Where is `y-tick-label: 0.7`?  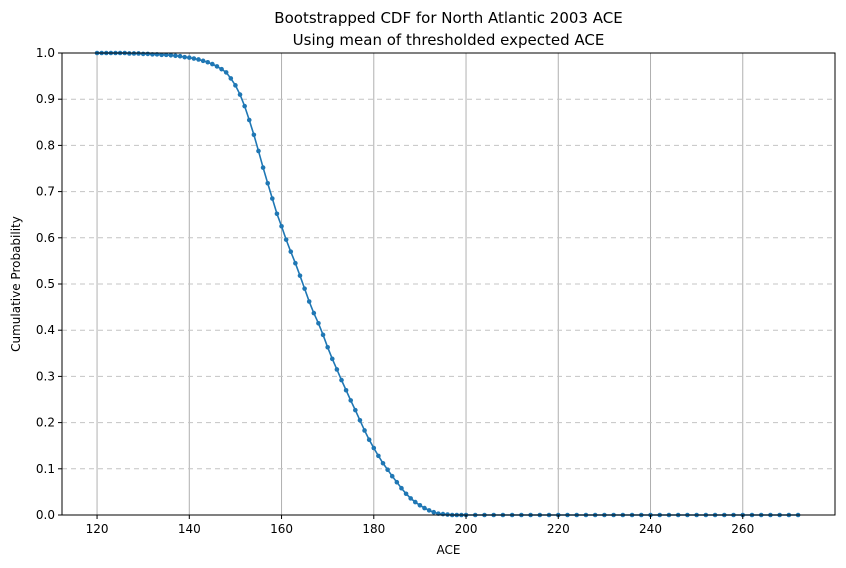
y-tick-label: 0.7 is located at coordinates (45, 192).